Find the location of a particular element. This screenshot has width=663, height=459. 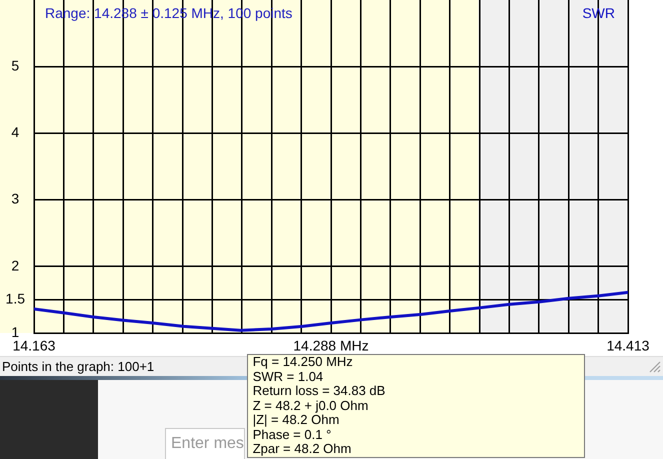

y-tick-label: 3 is located at coordinates (15, 198).